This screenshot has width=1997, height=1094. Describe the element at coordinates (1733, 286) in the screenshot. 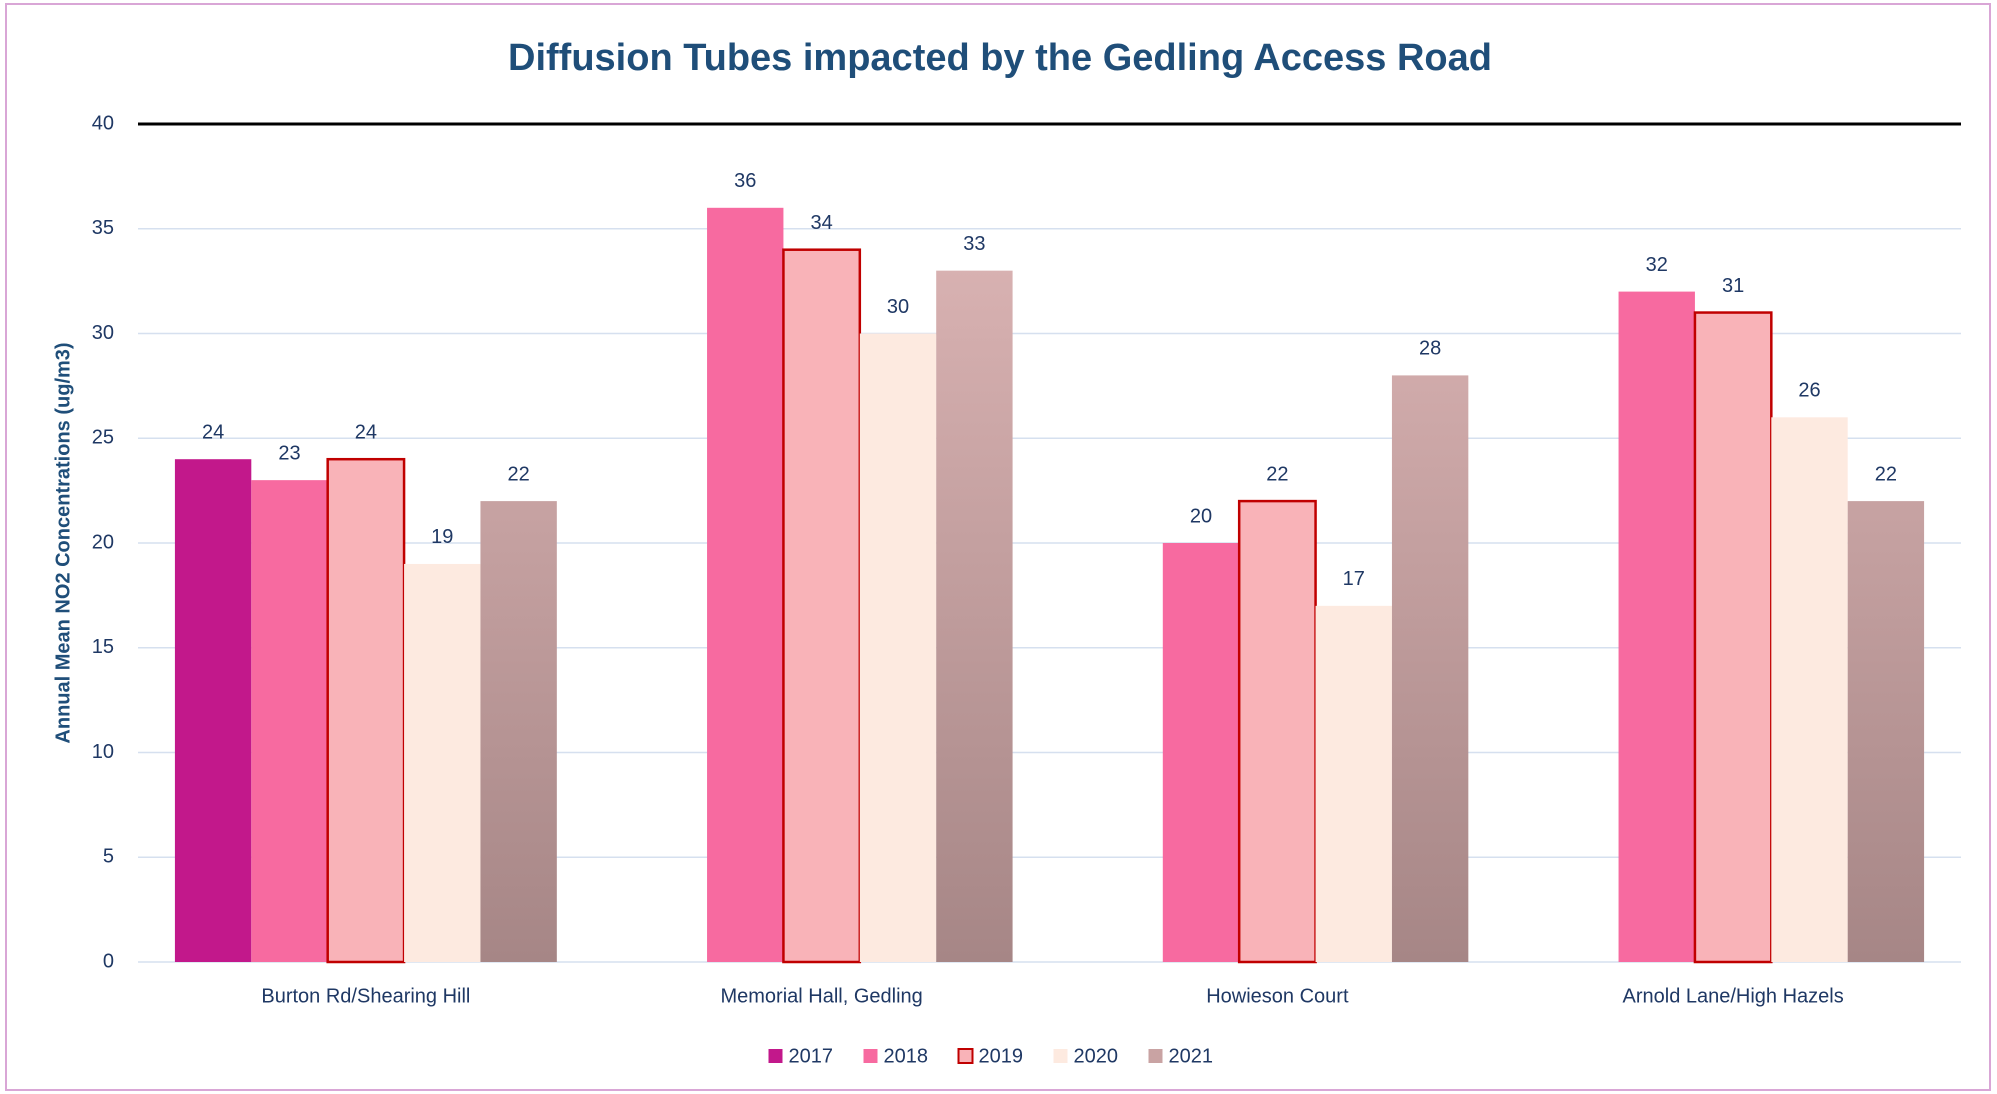

I see `data-label: 31` at that location.